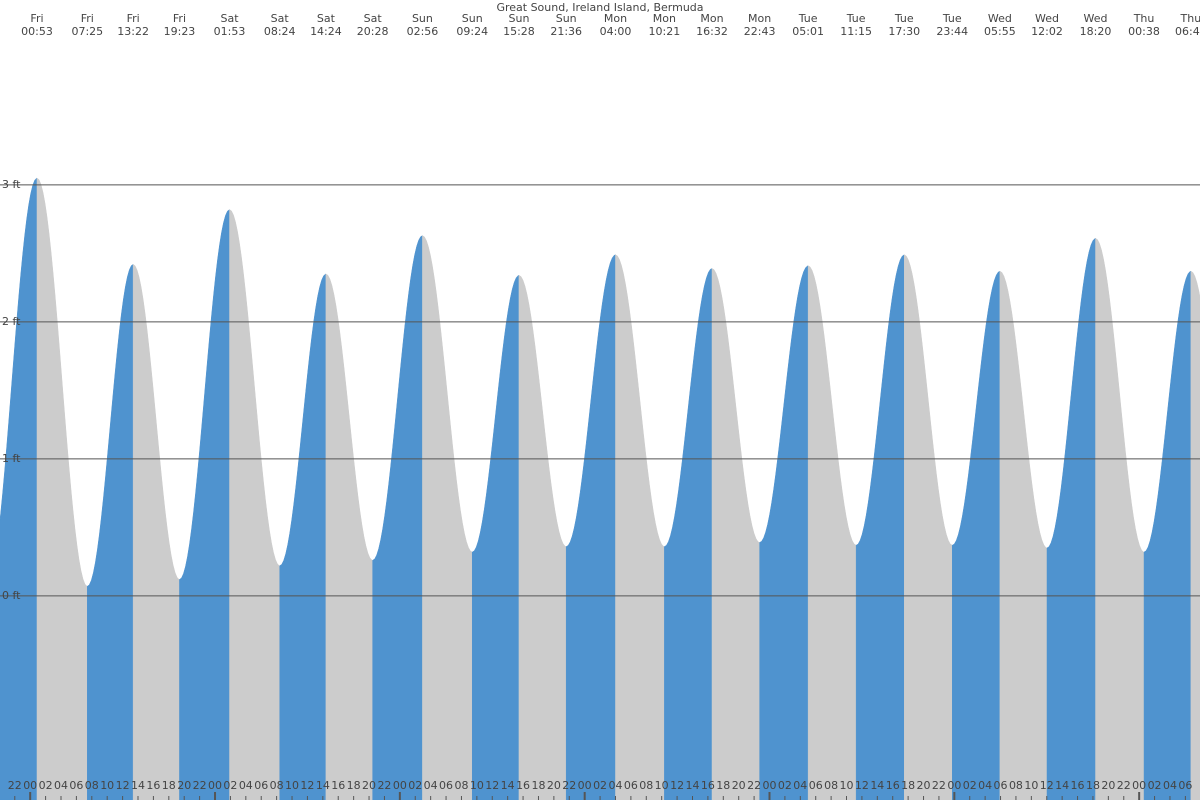  I want to click on extreme-time: 08:24, so click(280, 31).